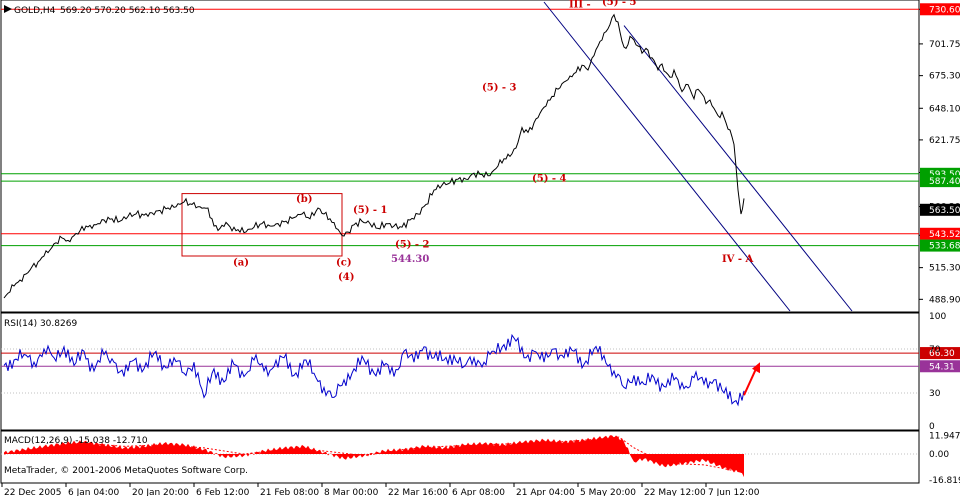 This screenshot has width=960, height=496. Describe the element at coordinates (241, 263) in the screenshot. I see `wave-label: (a)` at that location.